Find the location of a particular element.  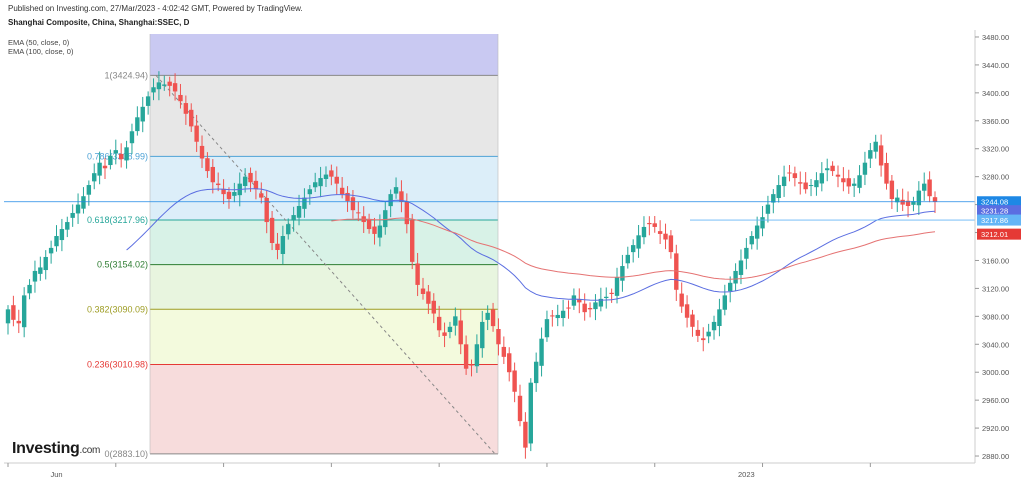

fib-label: 0.382(3090.09) is located at coordinates (117, 309).